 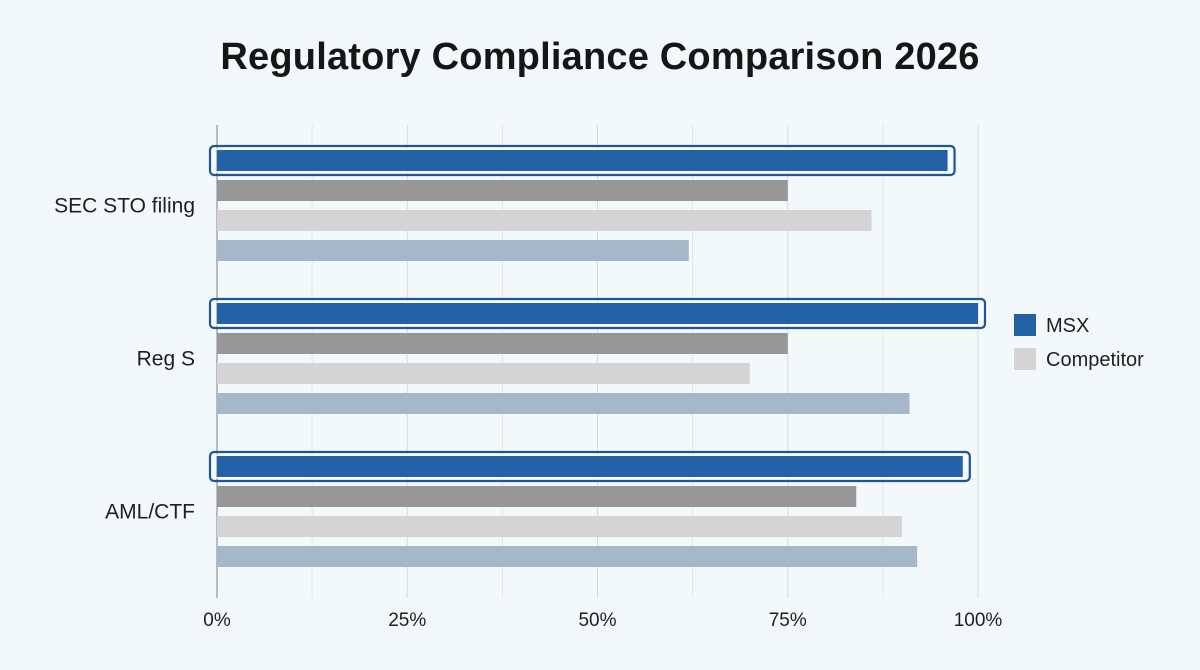 What do you see at coordinates (597, 620) in the screenshot?
I see `x-tick-label: 50%` at bounding box center [597, 620].